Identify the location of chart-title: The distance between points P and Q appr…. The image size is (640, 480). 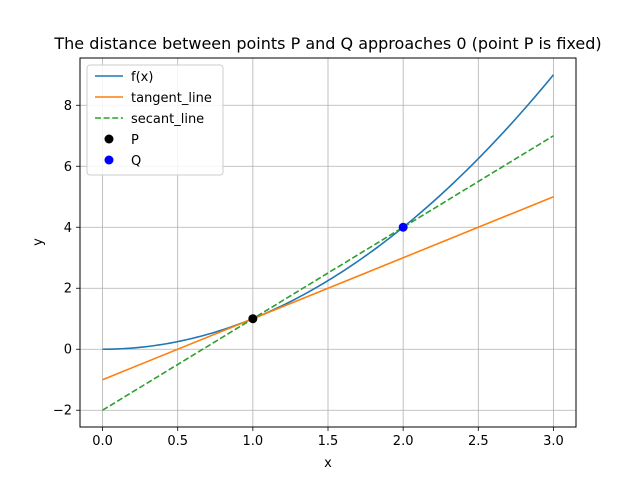
(327, 43).